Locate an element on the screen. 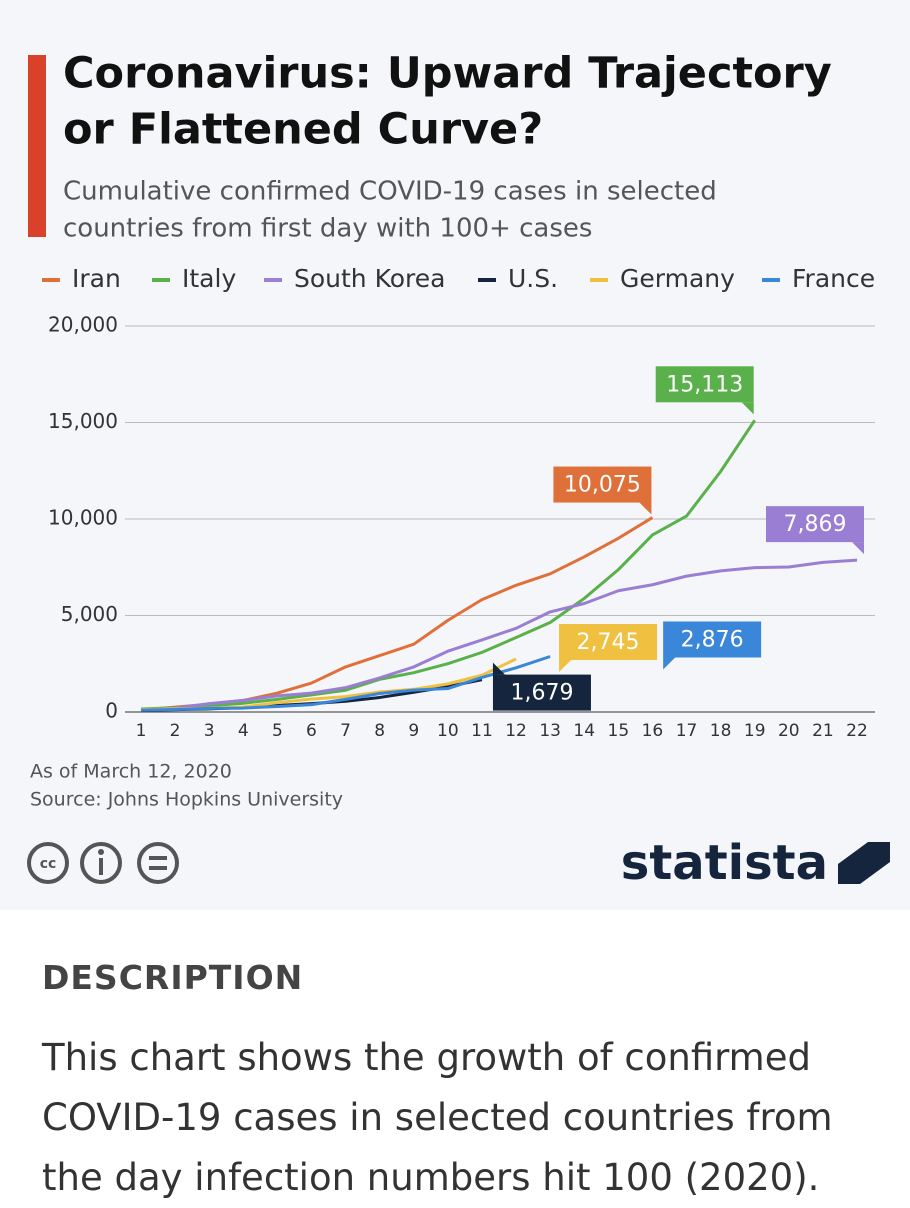 The width and height of the screenshot is (910, 1208). title-accent is located at coordinates (37, 146).